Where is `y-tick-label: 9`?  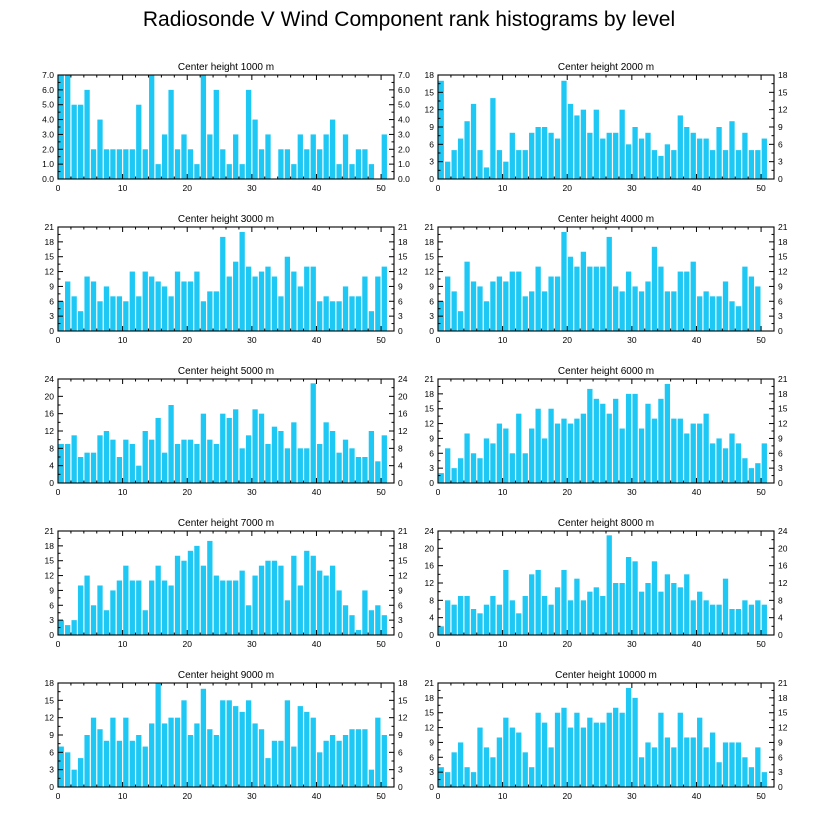
y-tick-label: 9 is located at coordinates (431, 438).